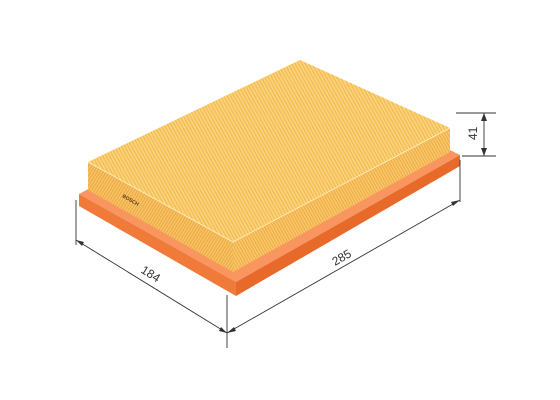  What do you see at coordinates (160, 217) in the screenshot?
I see `media-front-left-face` at bounding box center [160, 217].